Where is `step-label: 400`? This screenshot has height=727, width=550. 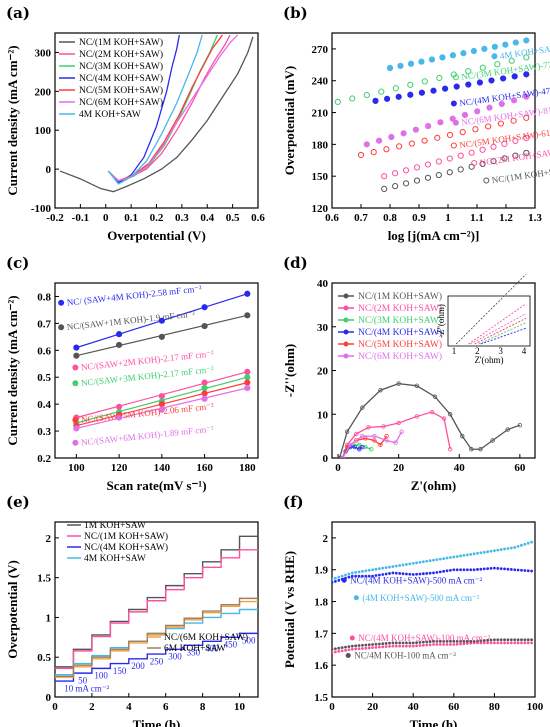 step-label: 400 is located at coordinates (212, 649).